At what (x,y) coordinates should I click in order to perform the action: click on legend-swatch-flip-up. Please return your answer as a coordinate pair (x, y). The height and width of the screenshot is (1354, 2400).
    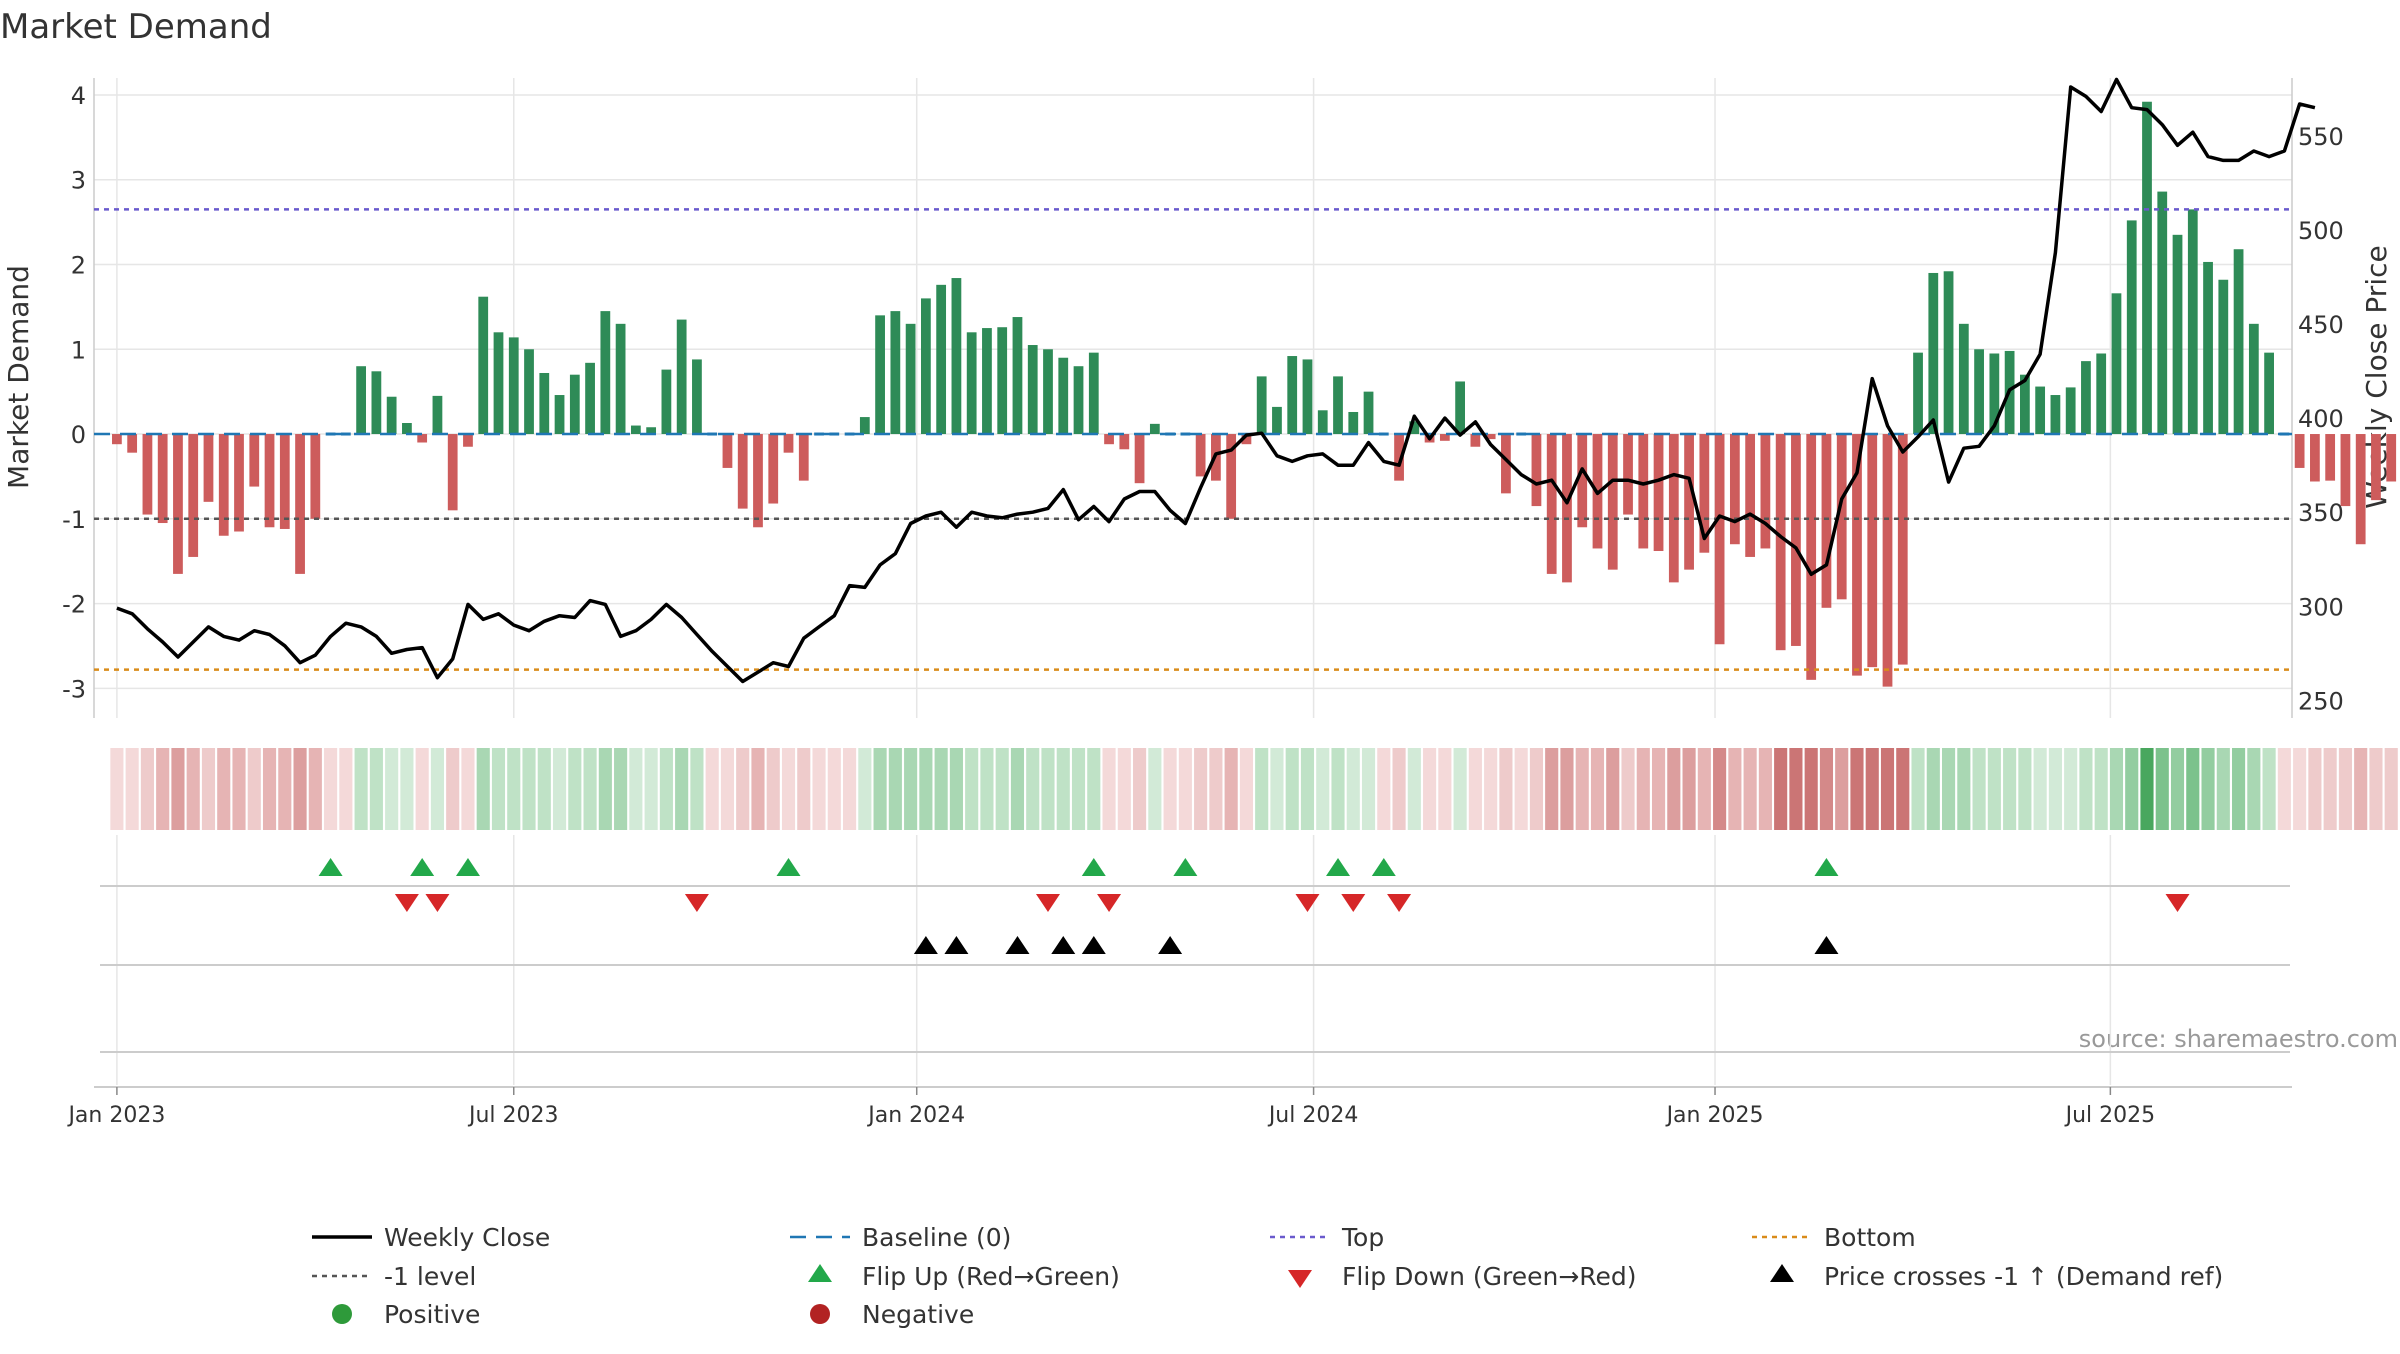
    Looking at the image, I should click on (820, 1273).